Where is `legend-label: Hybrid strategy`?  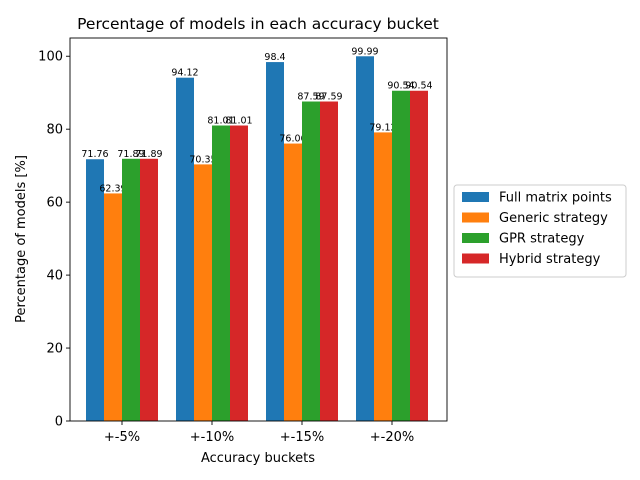 legend-label: Hybrid strategy is located at coordinates (550, 259).